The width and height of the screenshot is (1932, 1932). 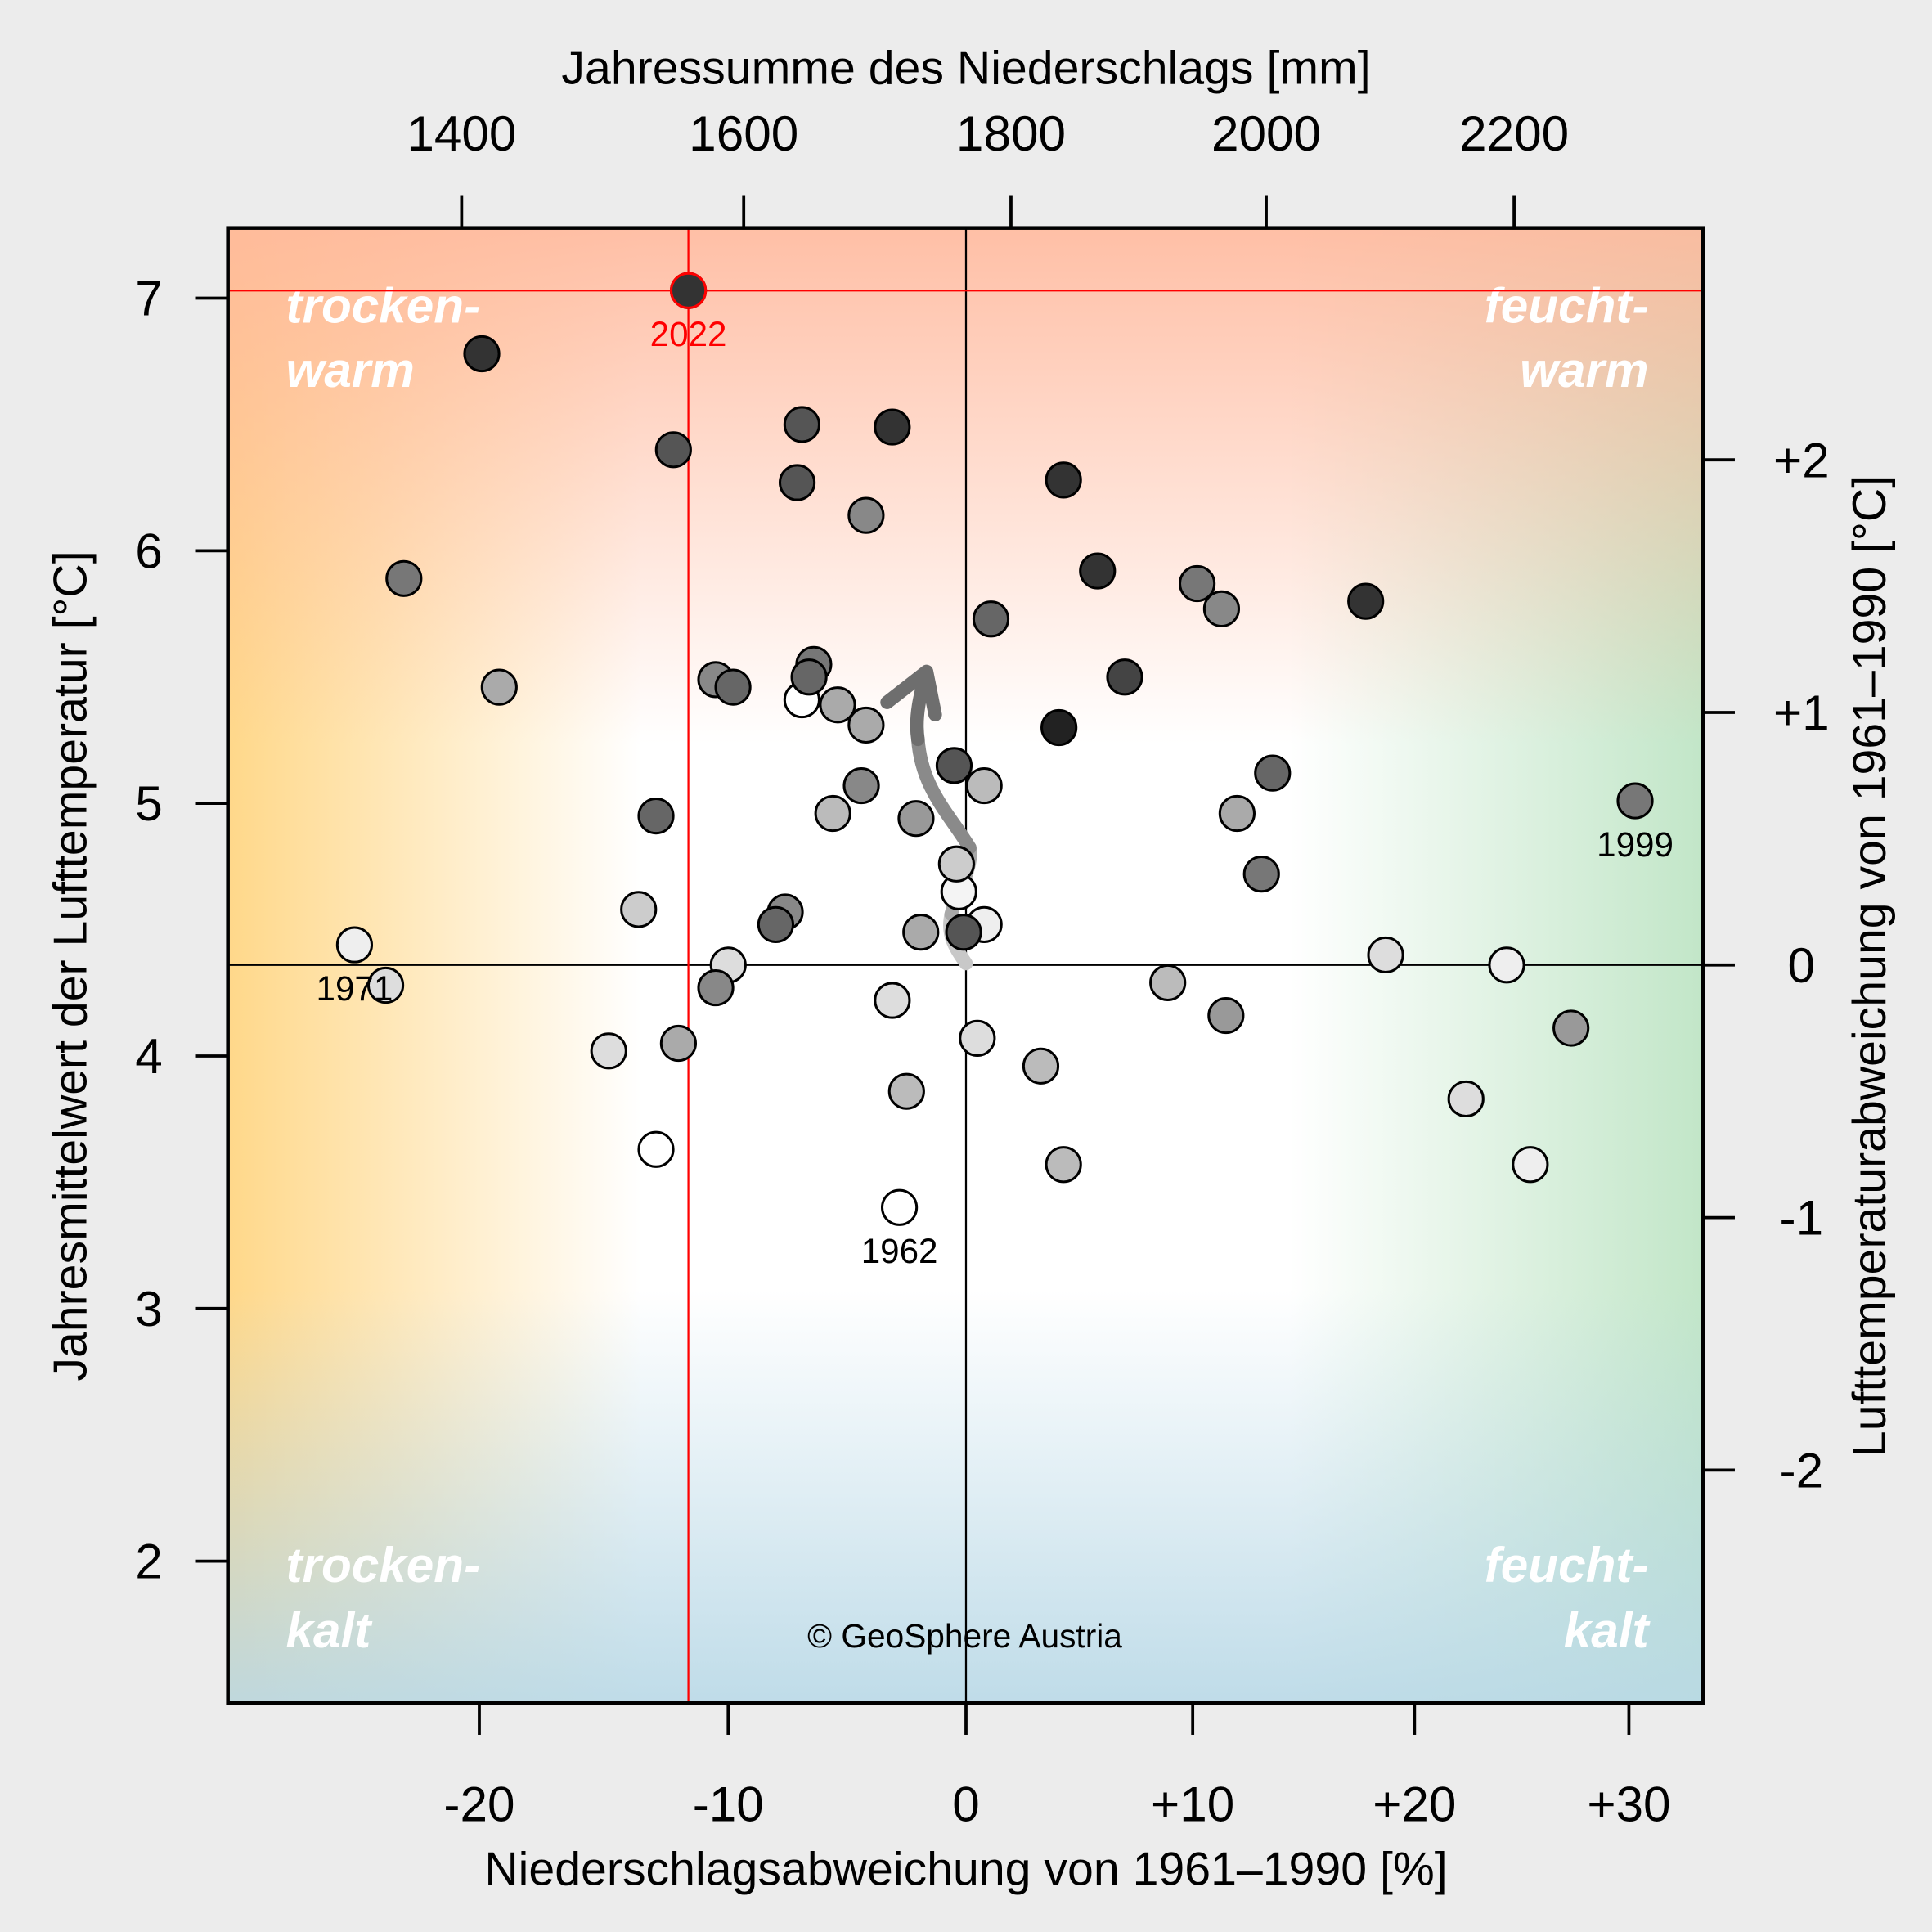 What do you see at coordinates (149, 1561) in the screenshot?
I see `left-tick-label: 2` at bounding box center [149, 1561].